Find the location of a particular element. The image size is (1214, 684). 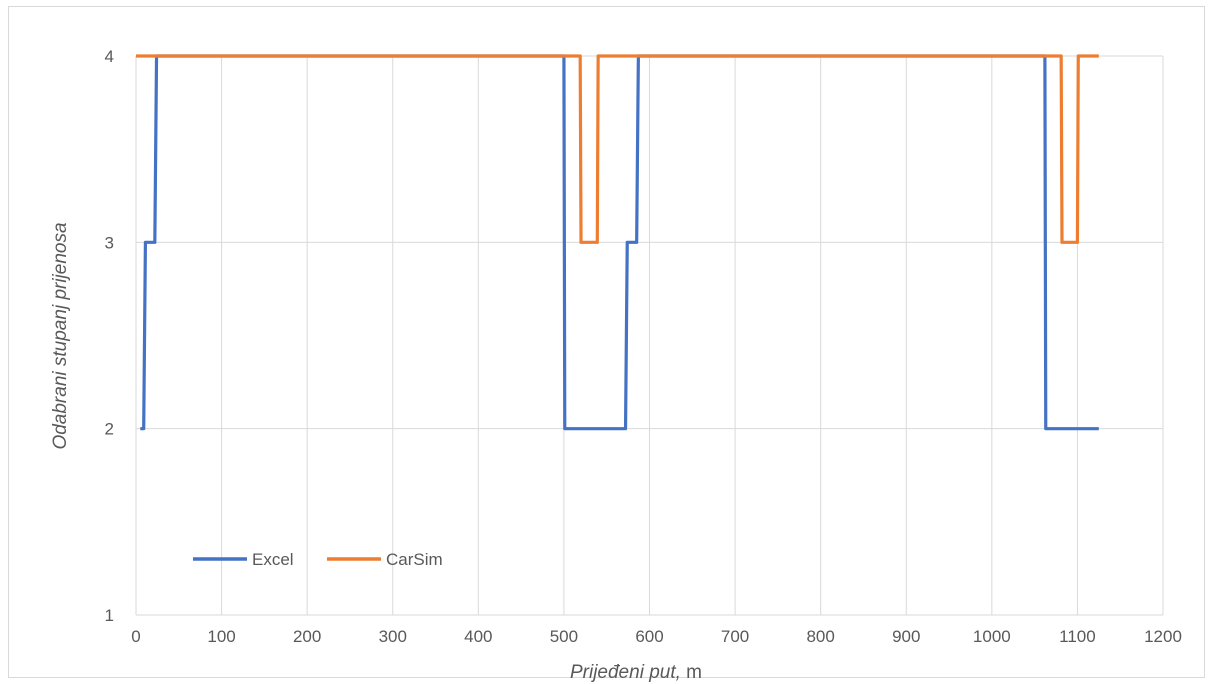

x-tick-label: 100 is located at coordinates (221, 636).